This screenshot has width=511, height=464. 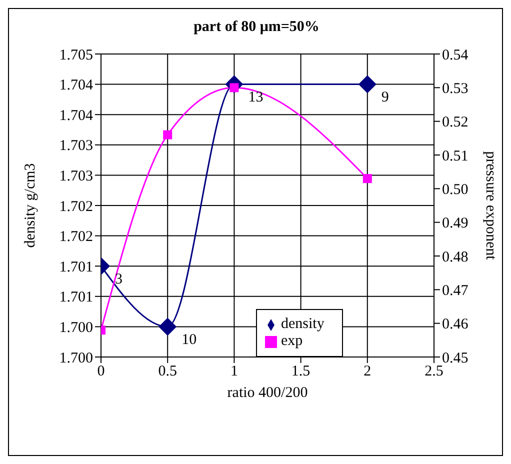 I want to click on x-tick-label: 1, so click(x=234, y=372).